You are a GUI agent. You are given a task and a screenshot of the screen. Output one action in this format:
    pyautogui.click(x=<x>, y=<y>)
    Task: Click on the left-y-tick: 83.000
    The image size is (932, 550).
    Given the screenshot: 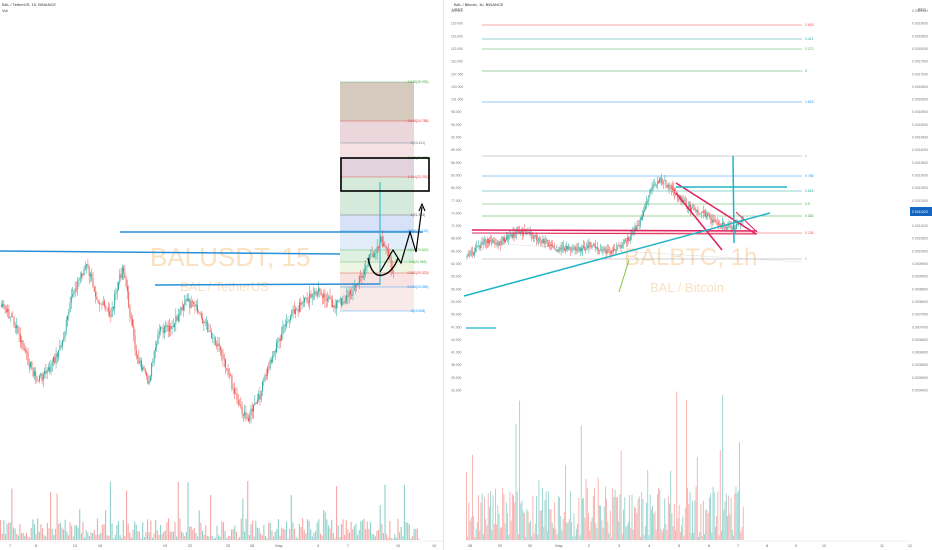 What is the action you would take?
    pyautogui.click(x=456, y=175)
    